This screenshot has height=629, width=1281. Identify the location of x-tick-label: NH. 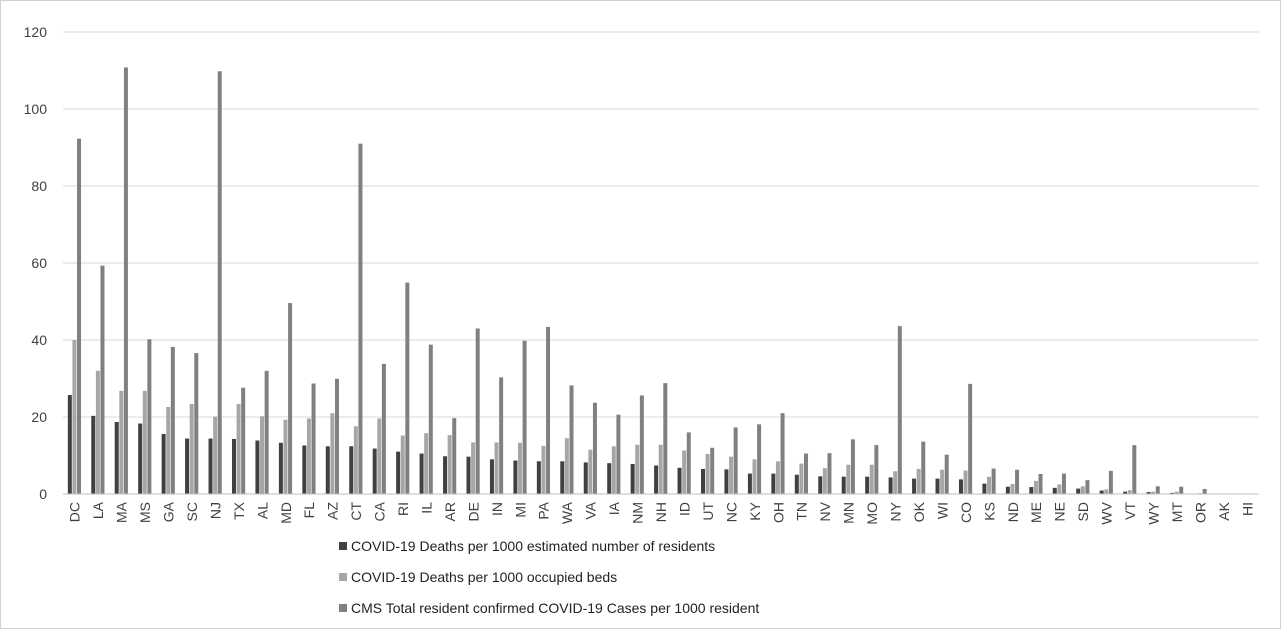
(661, 512).